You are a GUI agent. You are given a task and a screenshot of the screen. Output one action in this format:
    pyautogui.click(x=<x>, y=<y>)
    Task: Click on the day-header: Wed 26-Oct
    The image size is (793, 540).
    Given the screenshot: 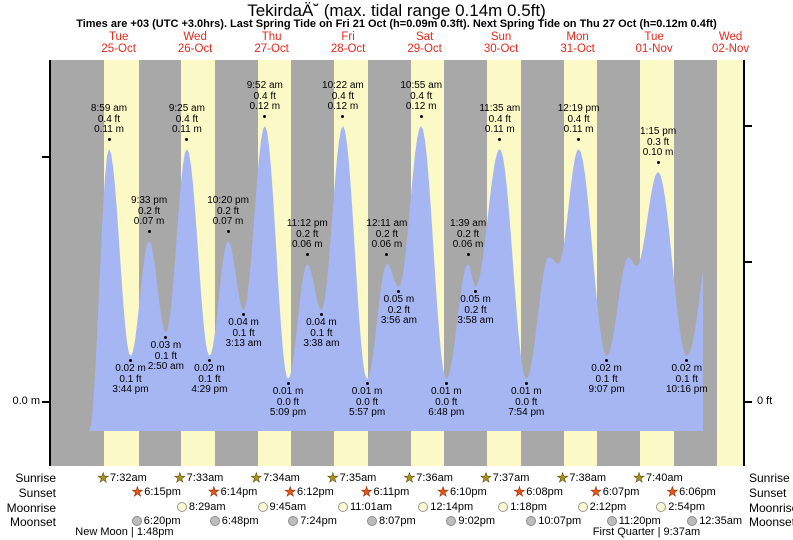 What is the action you would take?
    pyautogui.click(x=195, y=43)
    